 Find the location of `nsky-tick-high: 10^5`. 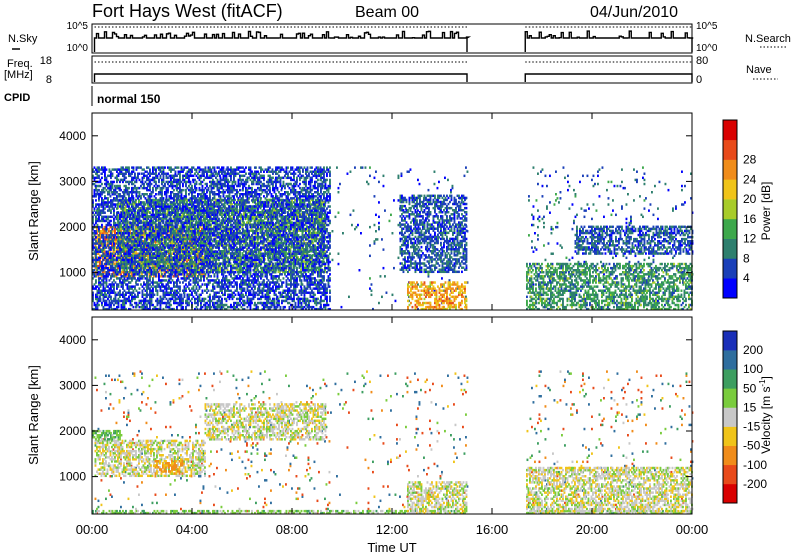

nsky-tick-high: 10^5 is located at coordinates (78, 26).